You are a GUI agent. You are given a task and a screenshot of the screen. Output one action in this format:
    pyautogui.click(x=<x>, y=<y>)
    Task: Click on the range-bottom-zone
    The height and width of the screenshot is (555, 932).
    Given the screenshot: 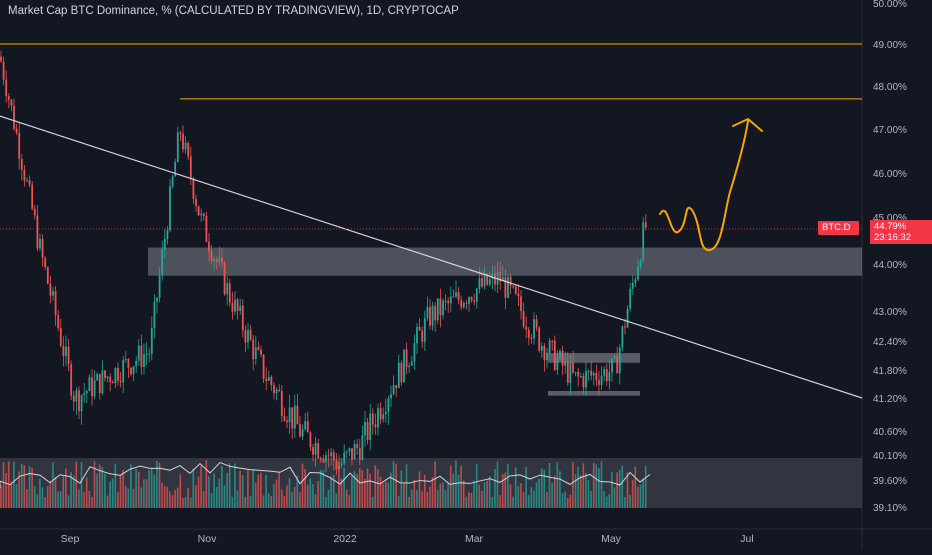 What is the action you would take?
    pyautogui.click(x=594, y=393)
    